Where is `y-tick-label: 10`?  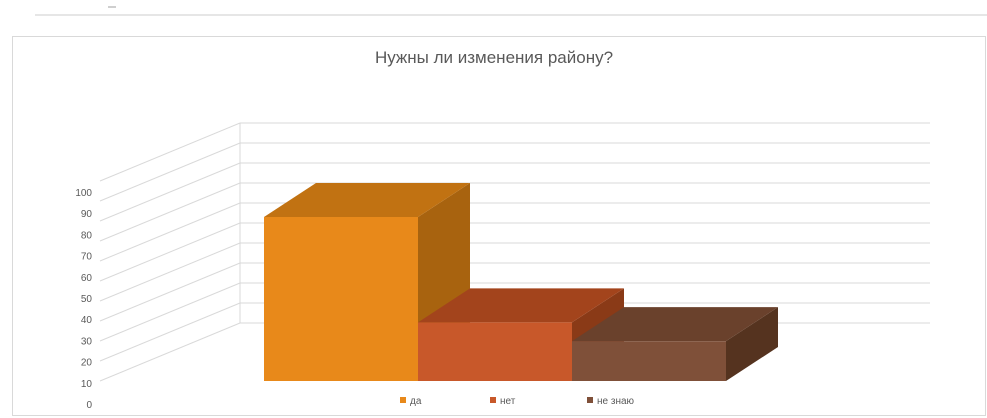
y-tick-label: 10 is located at coordinates (87, 384).